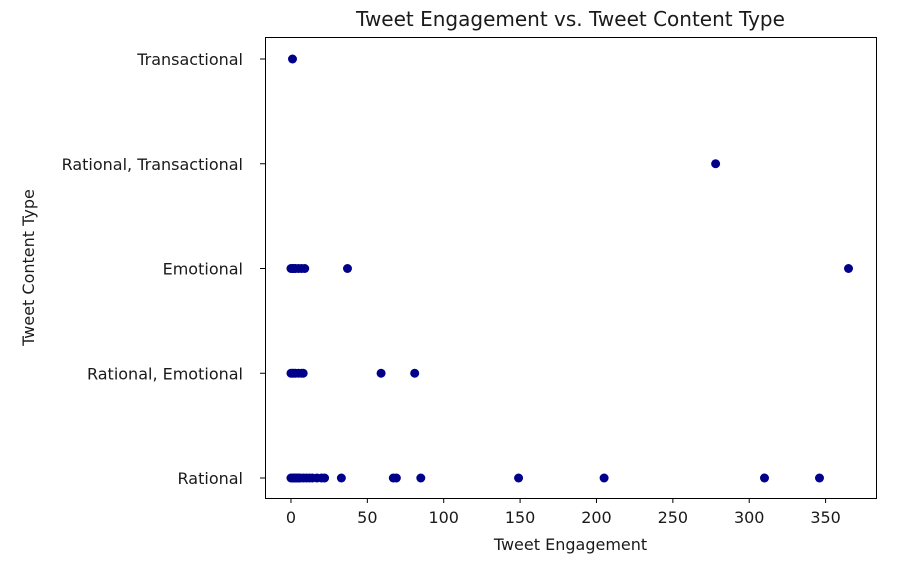 Image resolution: width=899 pixels, height=562 pixels. What do you see at coordinates (596, 517) in the screenshot?
I see `x-tick-label: 200` at bounding box center [596, 517].